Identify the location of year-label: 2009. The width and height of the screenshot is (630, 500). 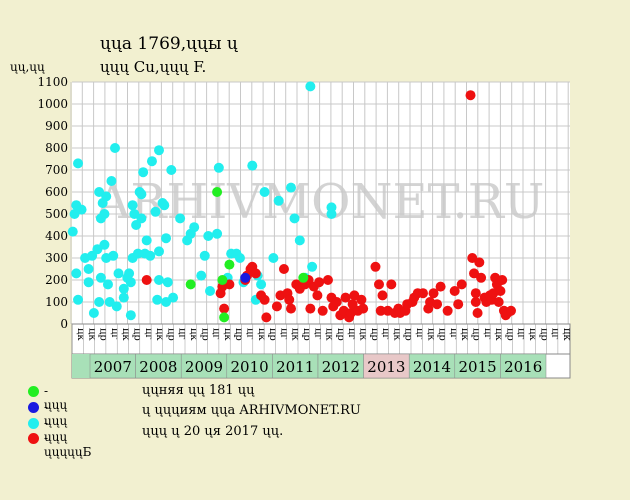
(204, 367).